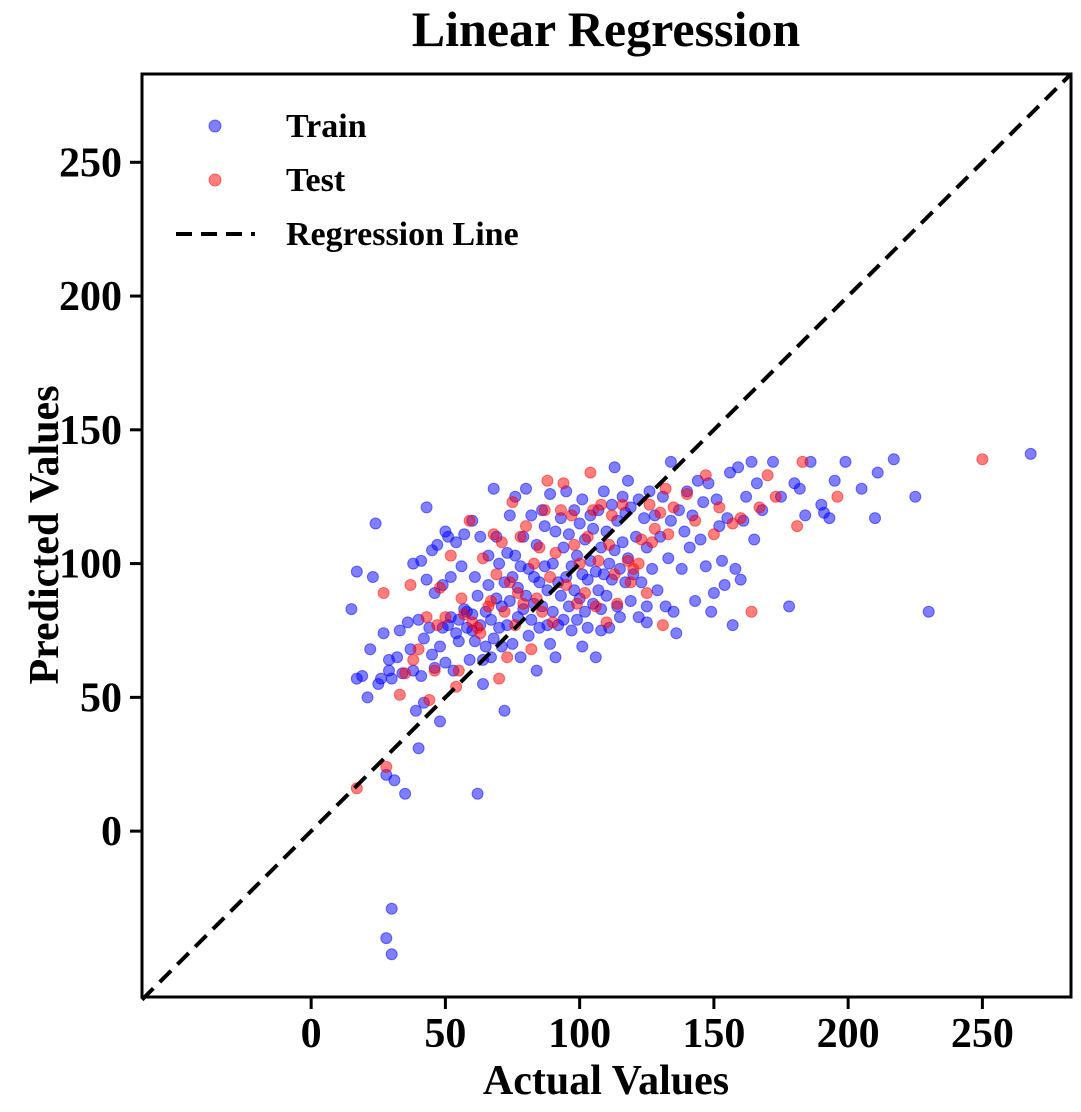 The width and height of the screenshot is (1081, 1112). Describe the element at coordinates (657, 1027) in the screenshot. I see `x-axis-ticks: 0 50 100 150 200 250` at that location.